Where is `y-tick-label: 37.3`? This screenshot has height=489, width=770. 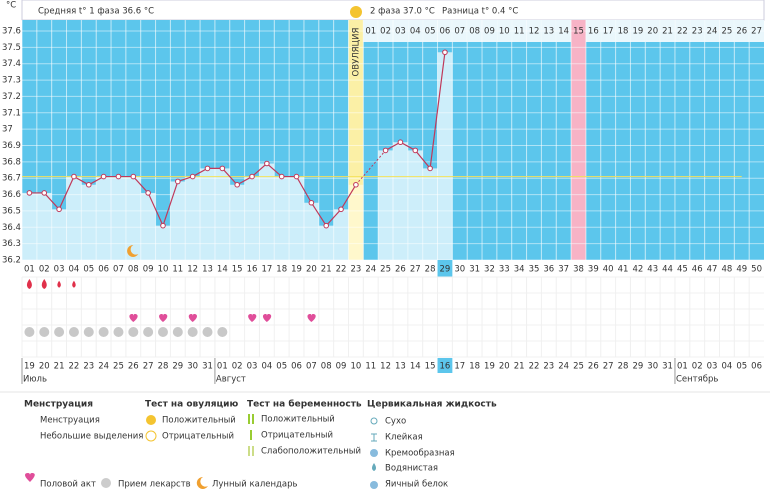
y-tick-label: 37.3 is located at coordinates (11, 81).